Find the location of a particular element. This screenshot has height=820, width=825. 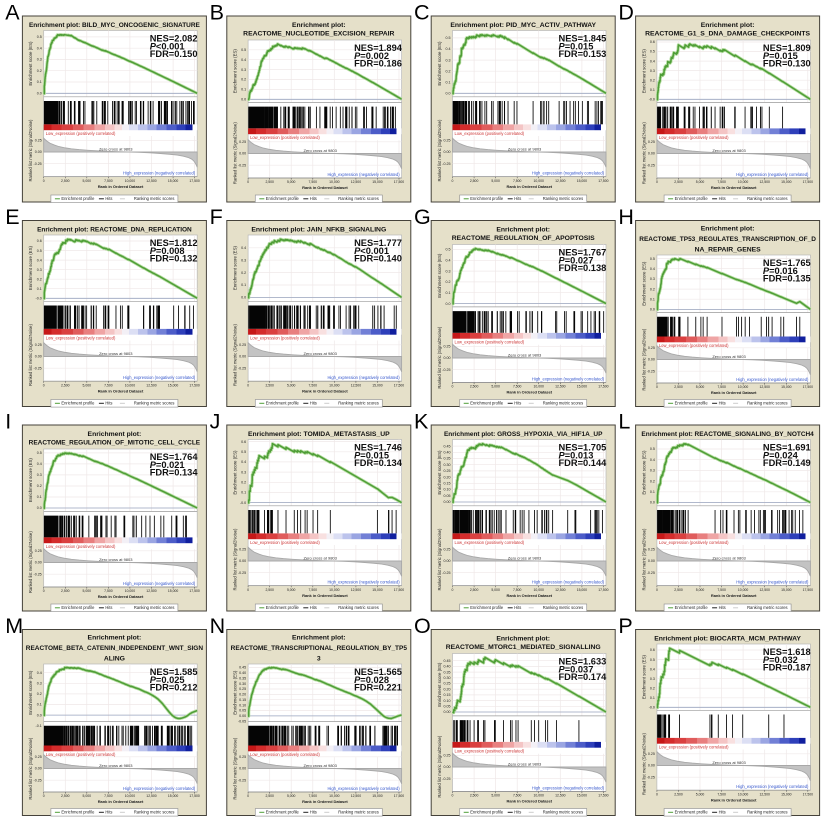

svg-text: NA_REPAIR_GENES is located at coordinates (728, 250).